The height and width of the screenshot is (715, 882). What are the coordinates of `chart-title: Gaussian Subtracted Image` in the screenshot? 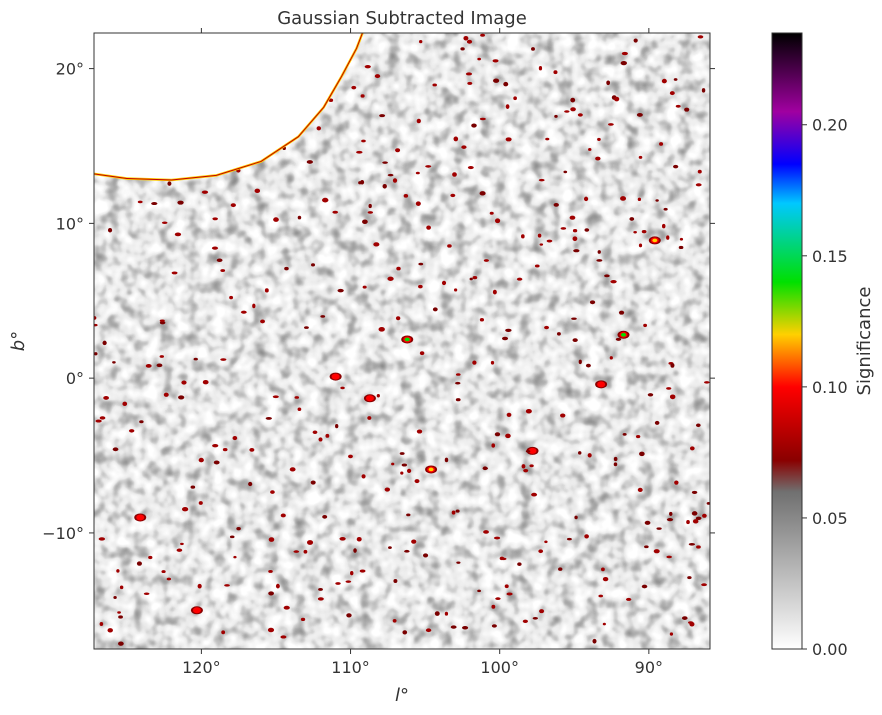 It's located at (402, 18).